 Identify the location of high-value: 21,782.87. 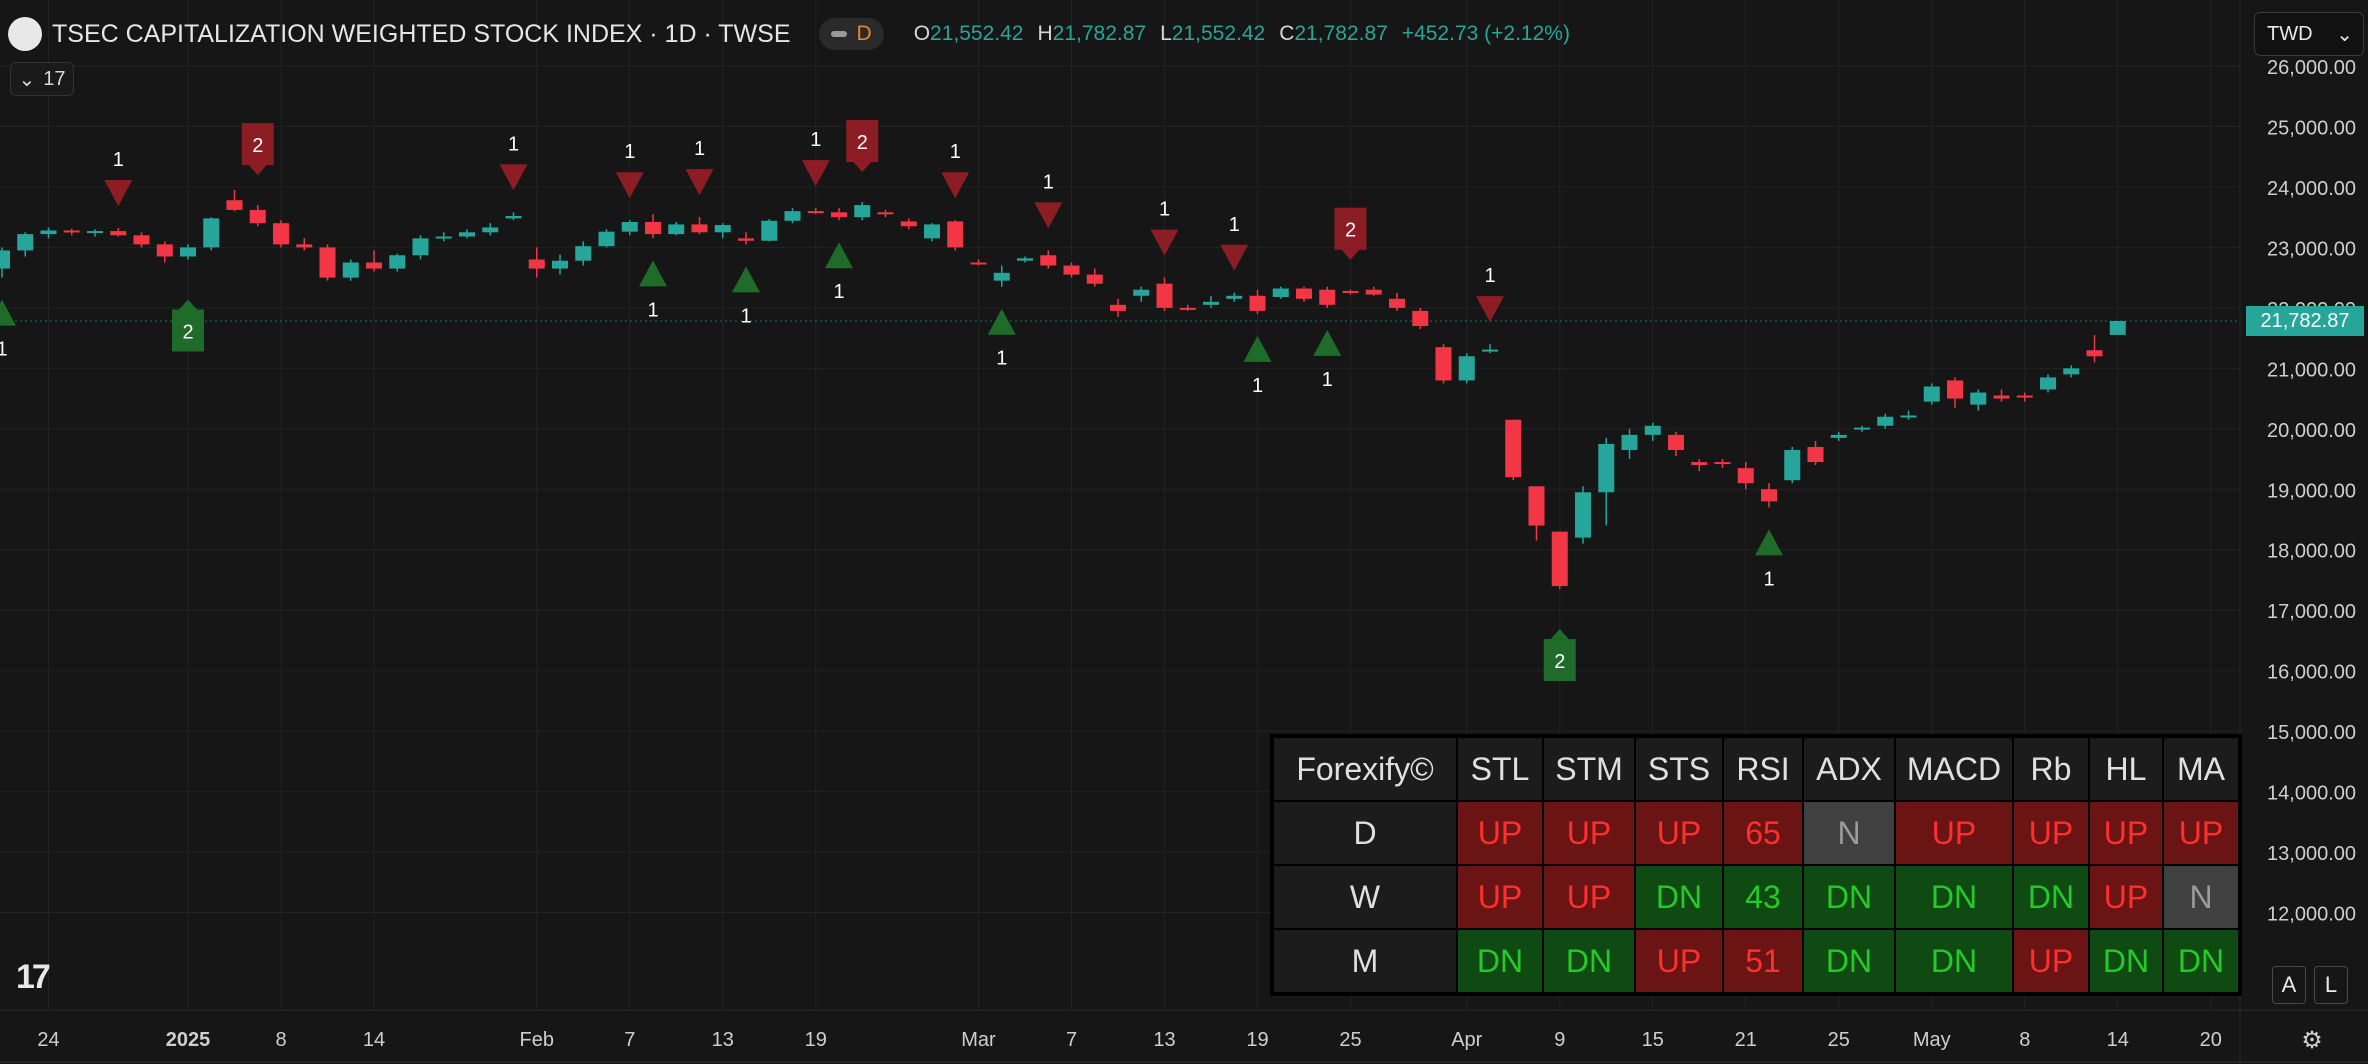
(1099, 33).